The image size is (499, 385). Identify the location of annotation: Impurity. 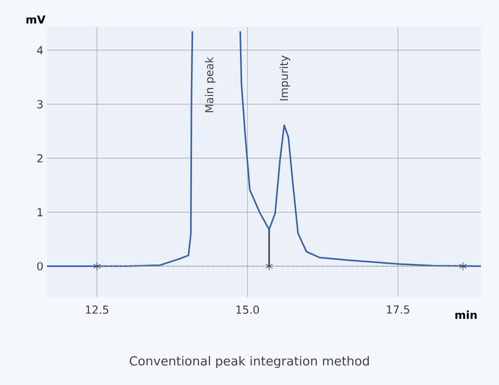
(285, 78).